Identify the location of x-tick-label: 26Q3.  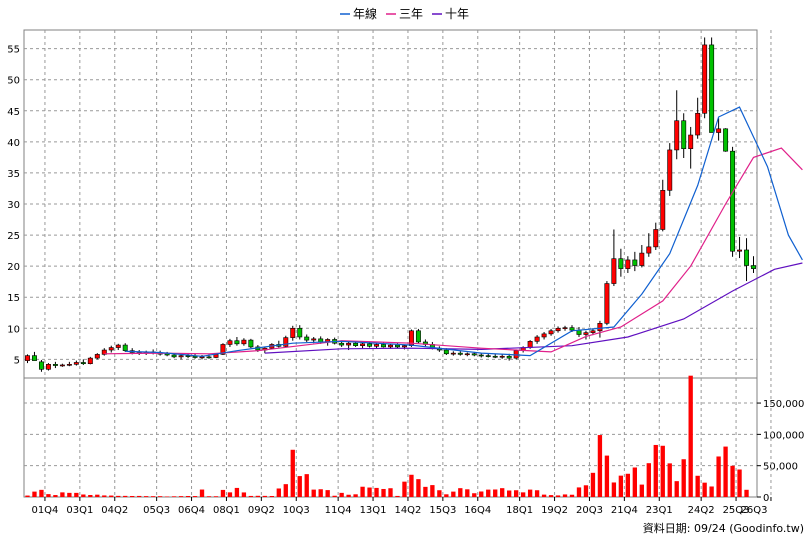
(754, 510).